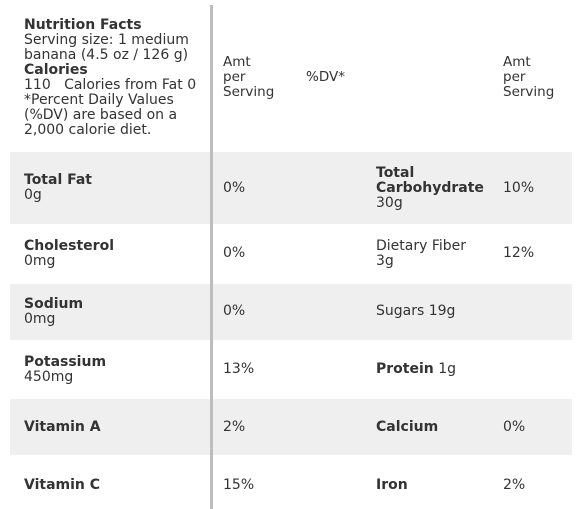  Describe the element at coordinates (392, 485) in the screenshot. I see `nutrient-name: Iron` at that location.